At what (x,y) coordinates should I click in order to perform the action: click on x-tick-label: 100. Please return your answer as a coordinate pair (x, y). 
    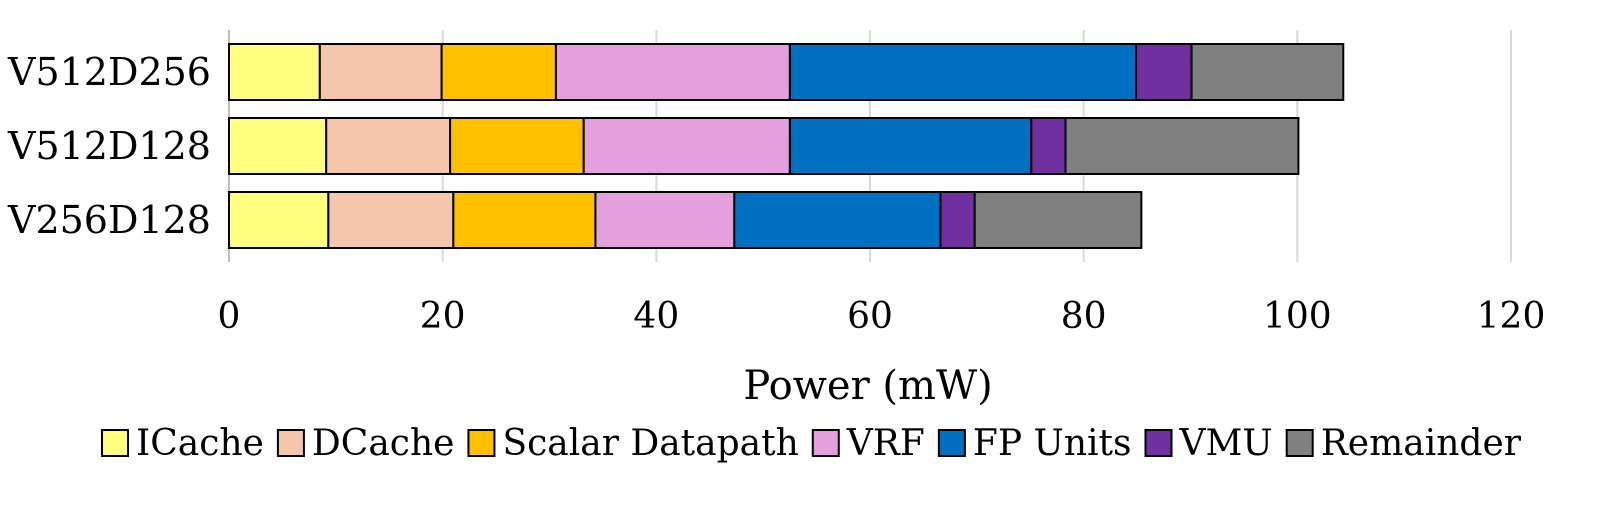
    Looking at the image, I should click on (1297, 316).